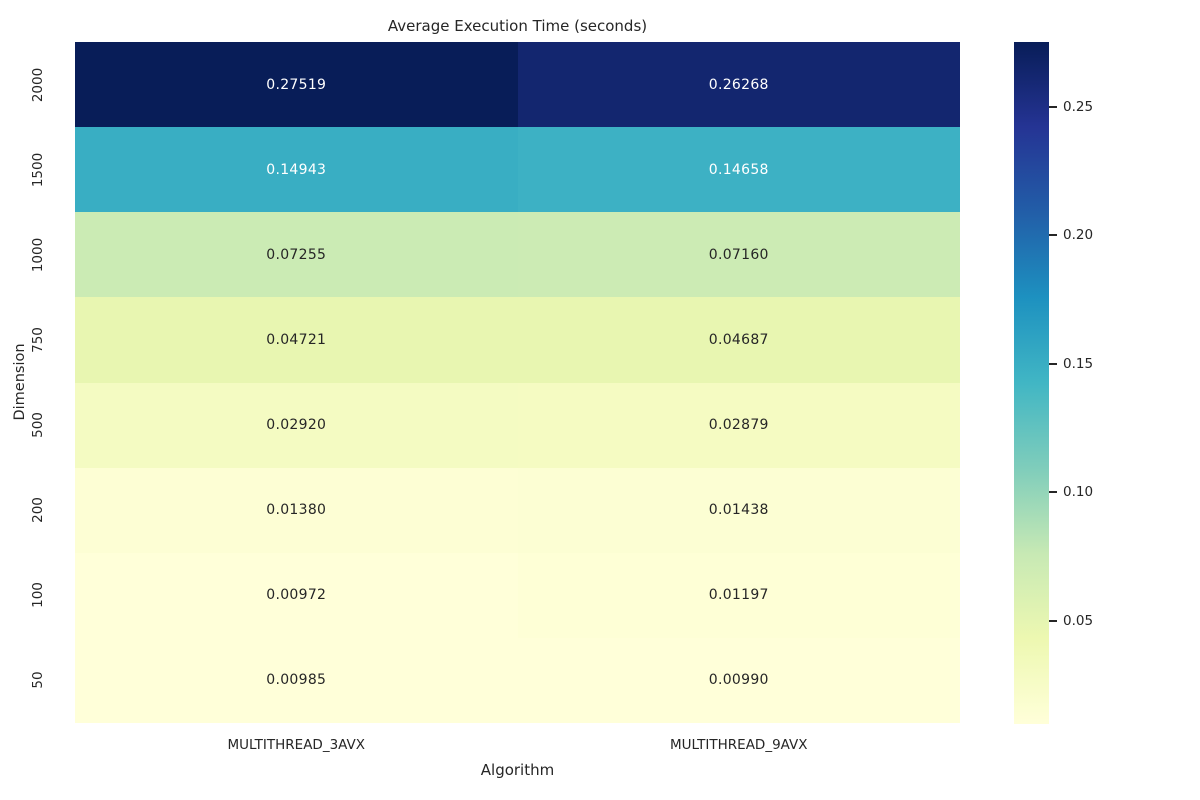 Image resolution: width=1200 pixels, height=800 pixels. Describe the element at coordinates (38, 84) in the screenshot. I see `y-tick-label: 2000` at that location.